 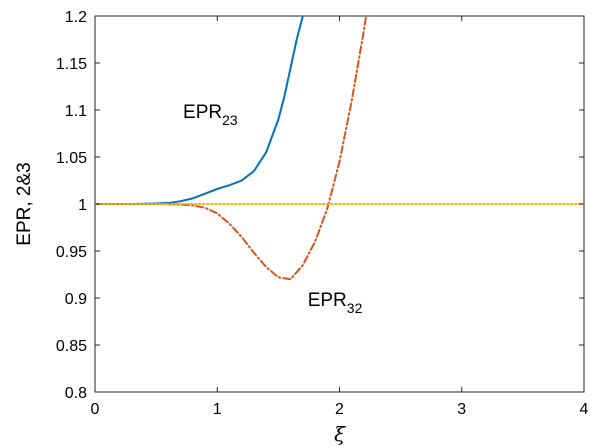 What do you see at coordinates (71, 158) in the screenshot?
I see `y-tick-label: 1.05` at bounding box center [71, 158].